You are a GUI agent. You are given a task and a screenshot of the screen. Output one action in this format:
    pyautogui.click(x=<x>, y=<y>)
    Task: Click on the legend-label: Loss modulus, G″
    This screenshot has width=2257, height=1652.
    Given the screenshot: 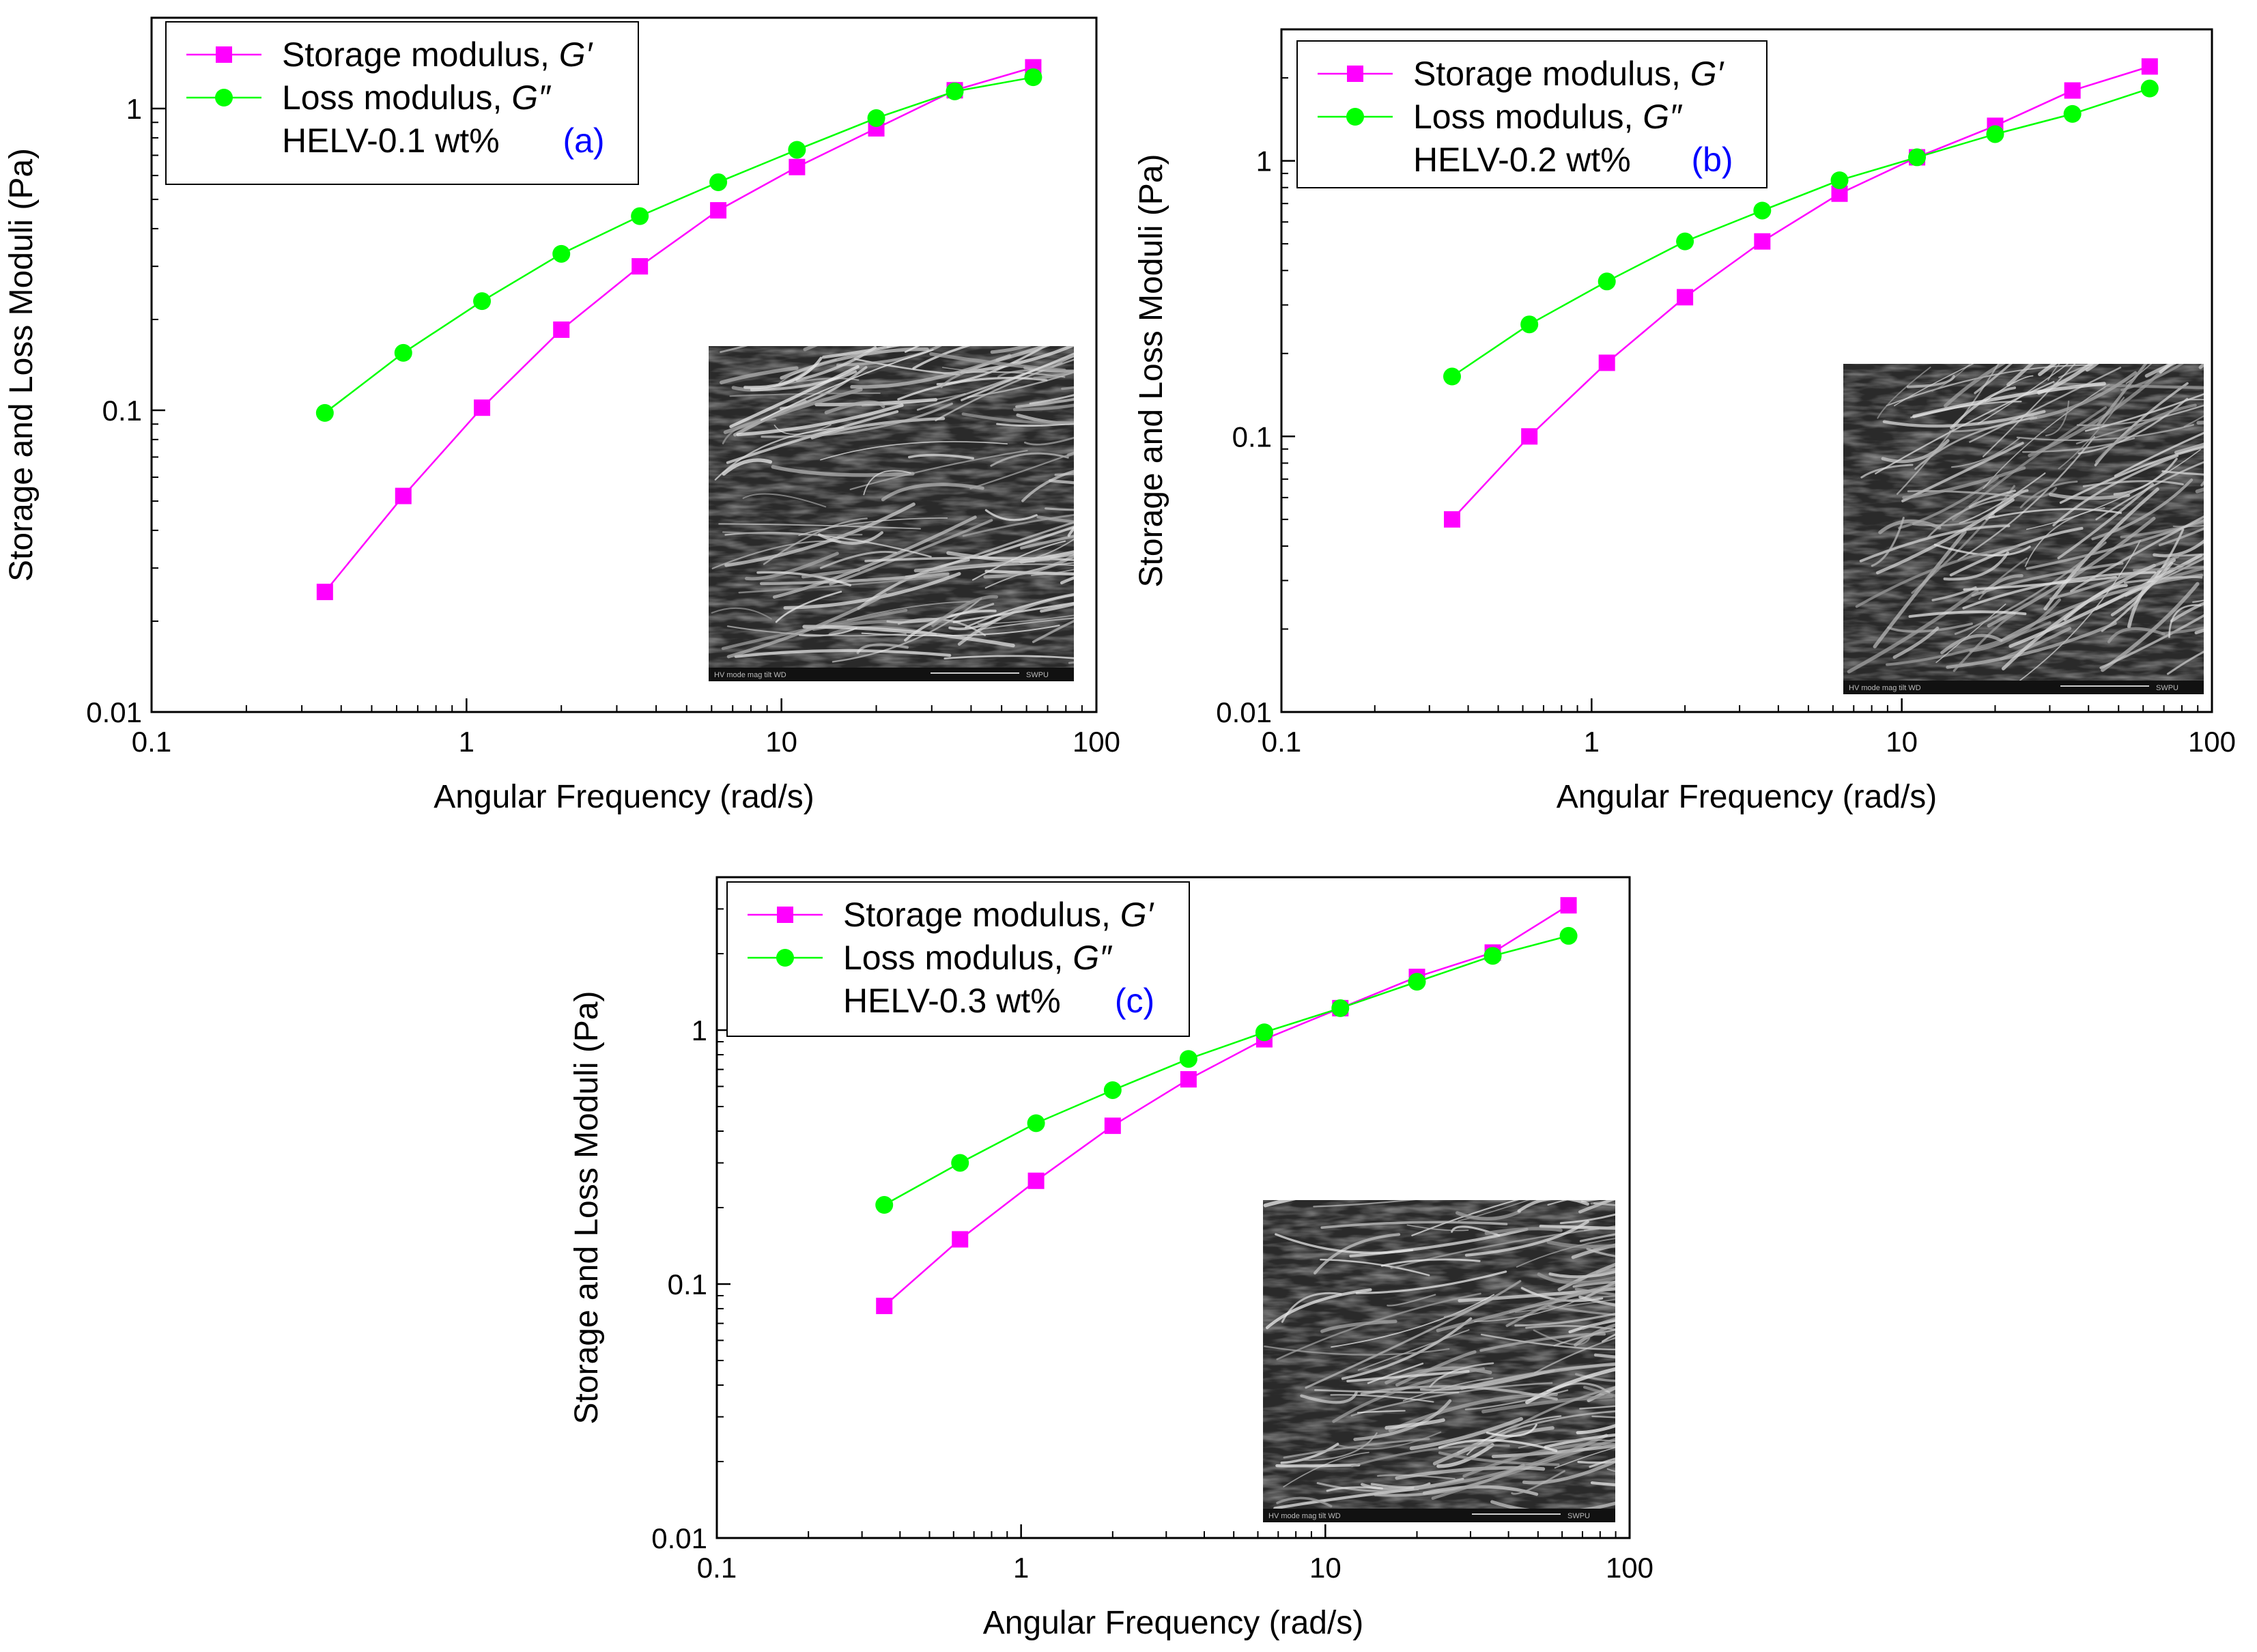 What is the action you would take?
    pyautogui.click(x=1548, y=117)
    